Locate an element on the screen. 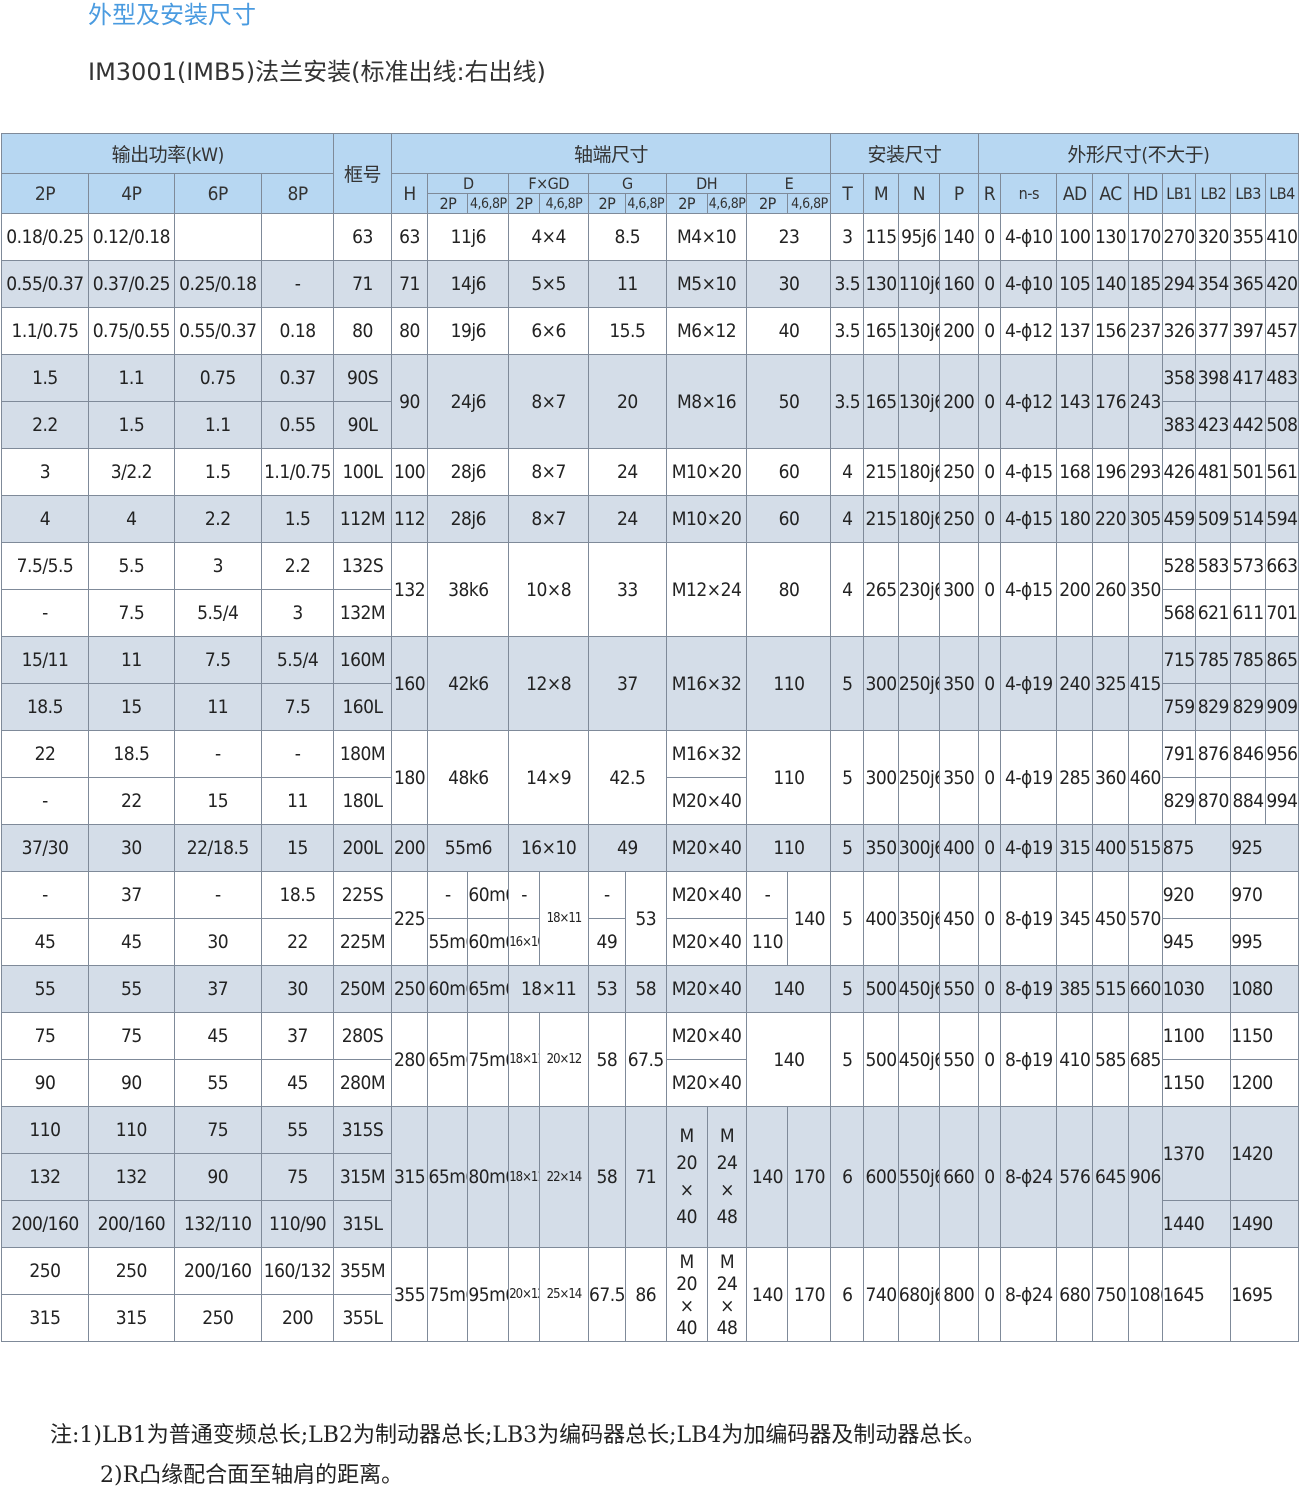 Image resolution: width=1300 pixels, height=1496 pixels. cell: 645 is located at coordinates (1110, 1177).